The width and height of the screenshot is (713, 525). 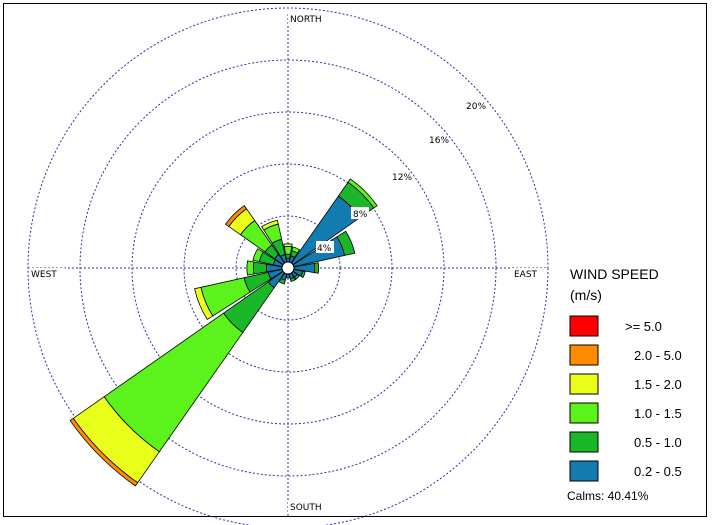 I want to click on ring-label-8: 8%, so click(x=360, y=215).